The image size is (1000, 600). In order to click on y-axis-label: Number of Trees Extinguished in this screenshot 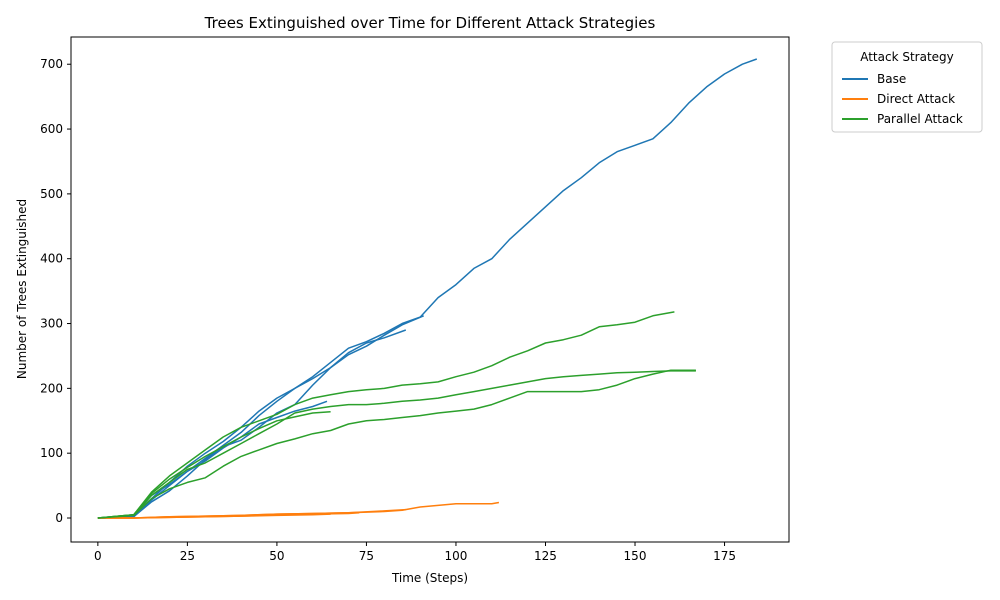, I will do `click(22, 289)`.